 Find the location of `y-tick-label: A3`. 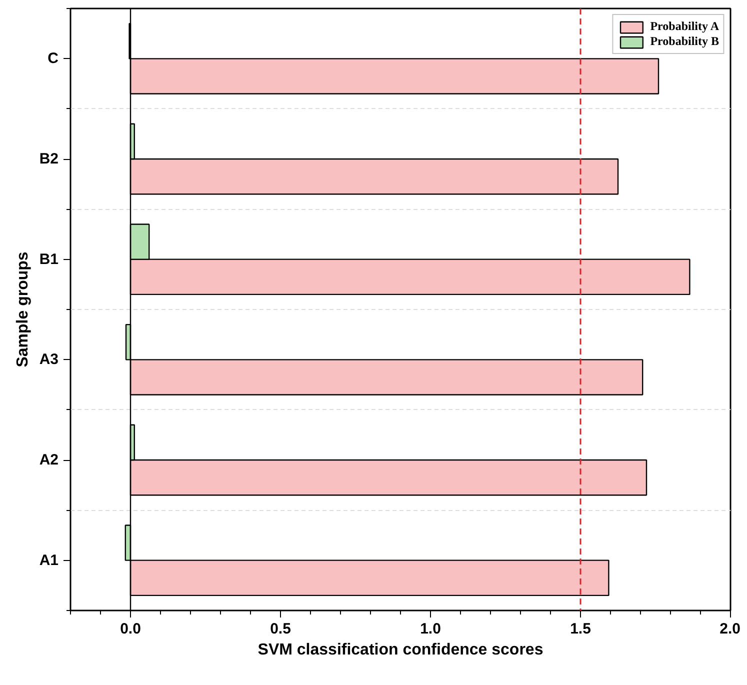

y-tick-label: A3 is located at coordinates (49, 359).